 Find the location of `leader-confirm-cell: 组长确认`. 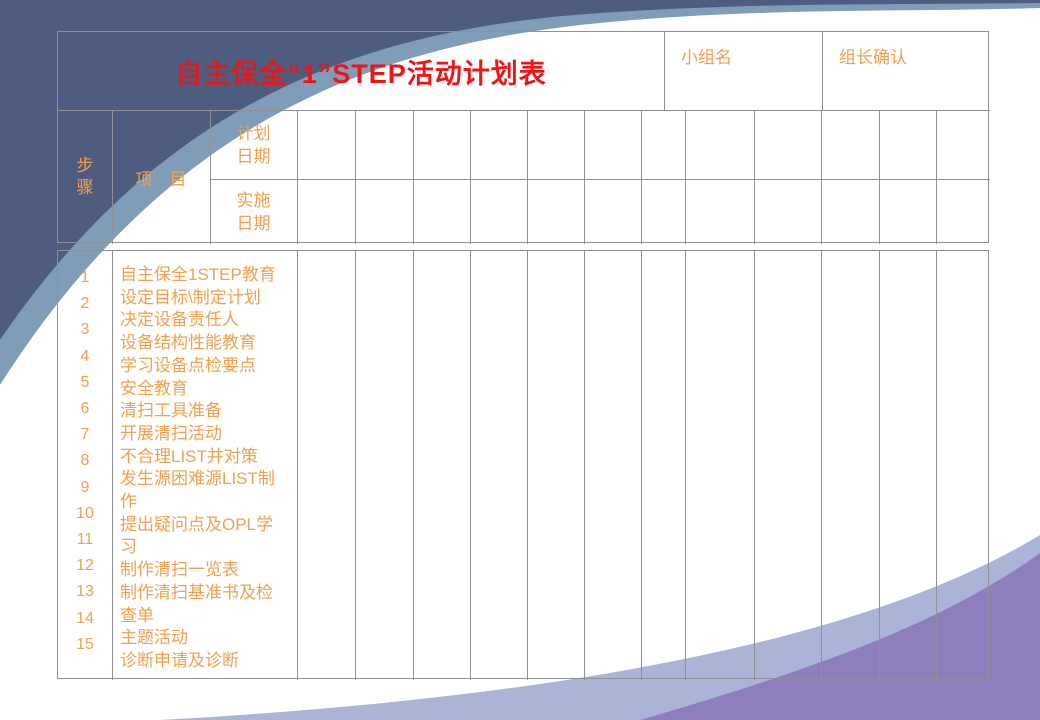

leader-confirm-cell: 组长确认 is located at coordinates (906, 71).